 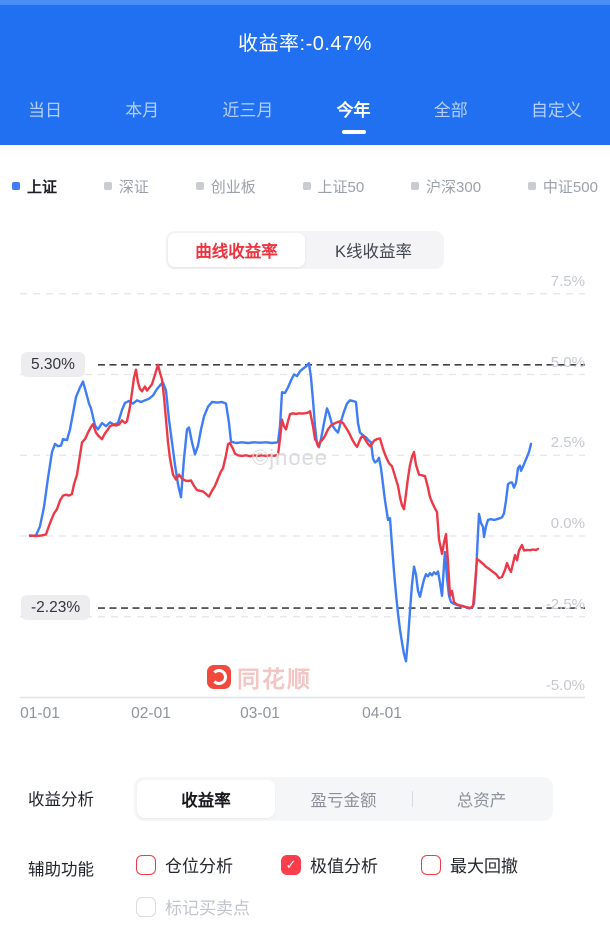 What do you see at coordinates (61, 870) in the screenshot?
I see `aux-section-label: 辅助功能` at bounding box center [61, 870].